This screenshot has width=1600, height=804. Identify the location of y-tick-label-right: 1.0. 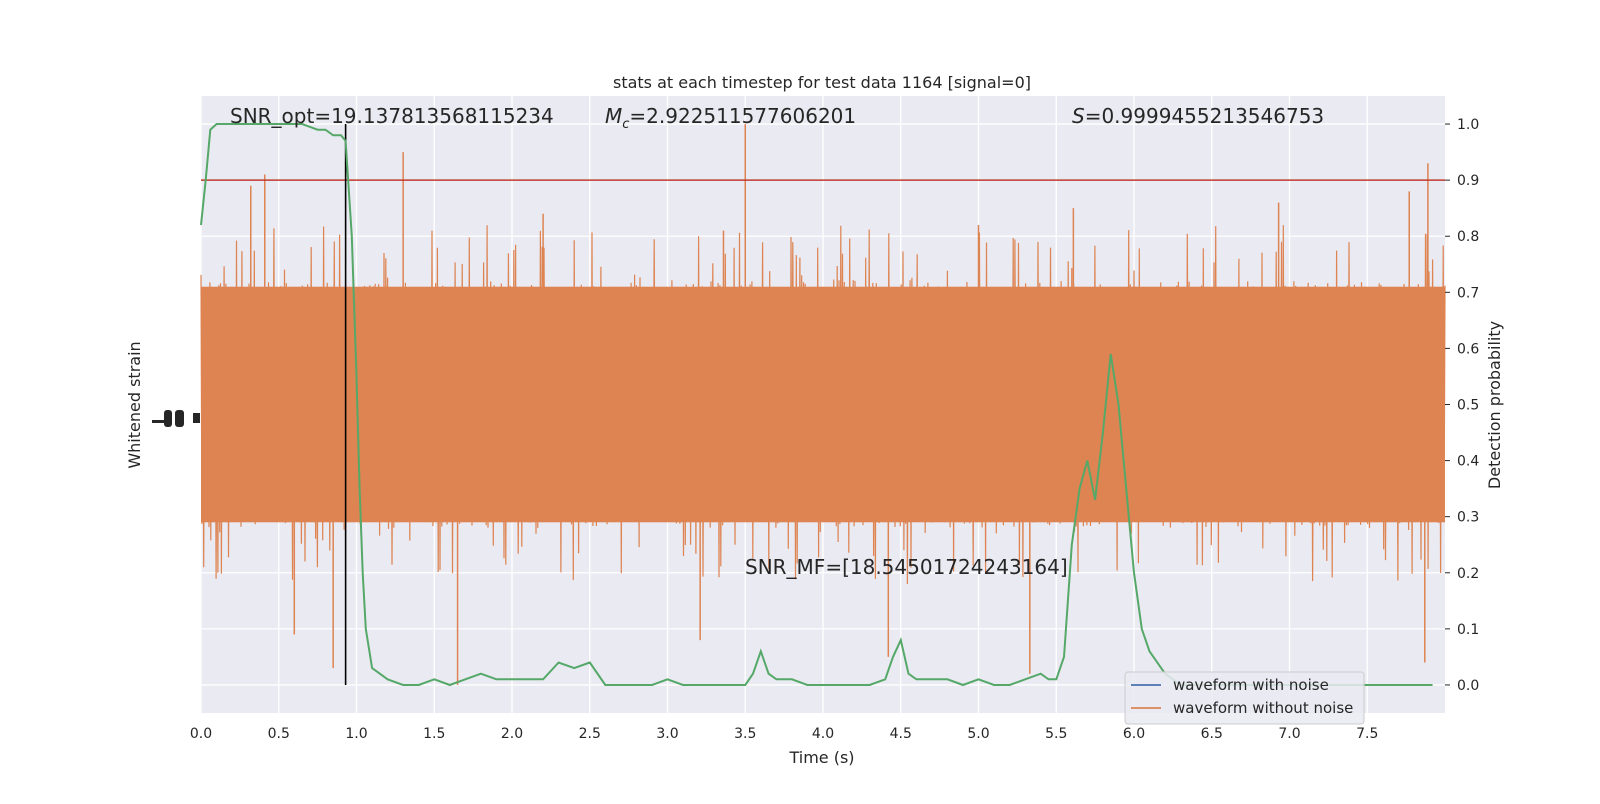
(1468, 125).